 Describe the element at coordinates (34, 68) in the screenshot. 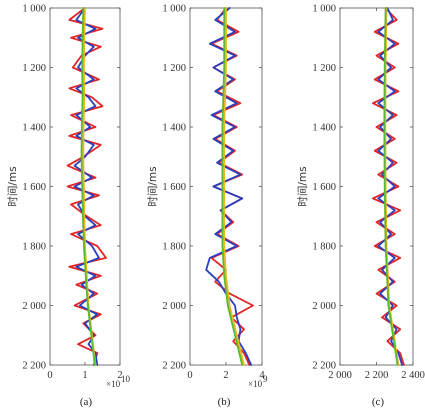

I see `y-tick-label-a: 1 200` at that location.